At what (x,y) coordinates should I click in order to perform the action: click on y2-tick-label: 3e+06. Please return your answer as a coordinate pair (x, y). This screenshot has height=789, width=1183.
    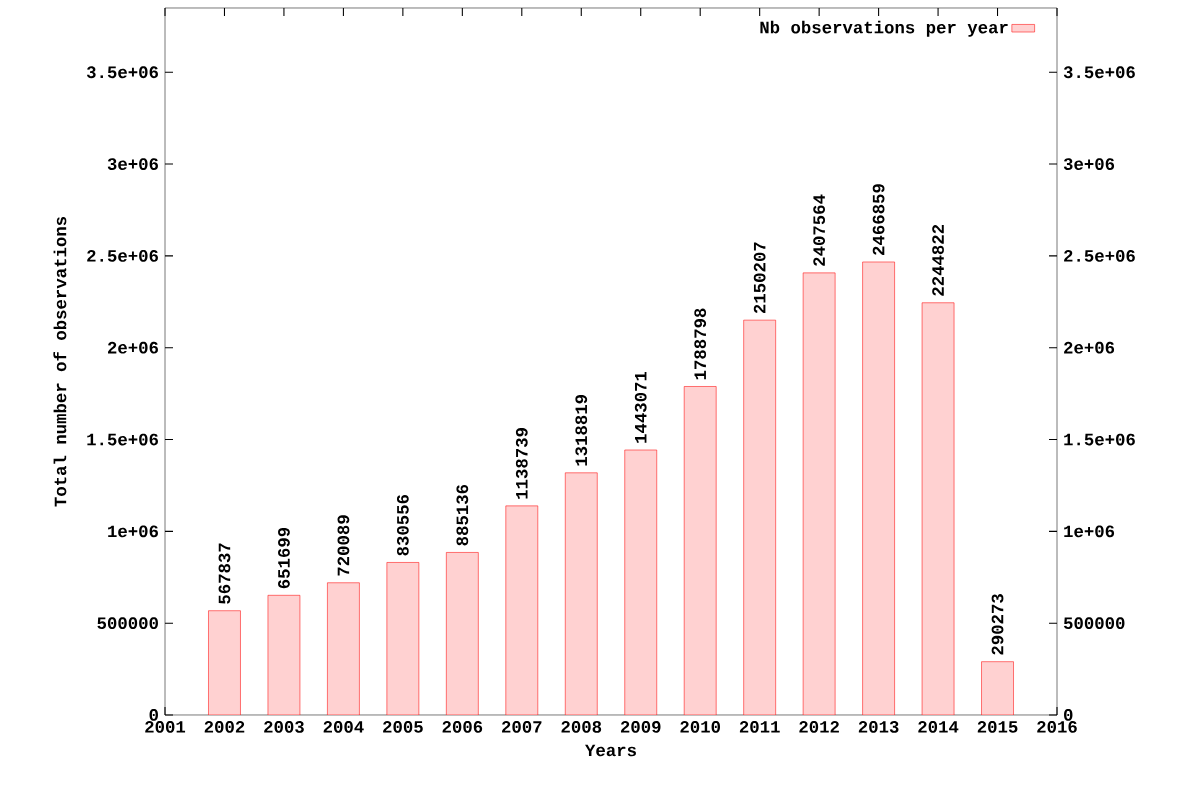
    Looking at the image, I should click on (1089, 164).